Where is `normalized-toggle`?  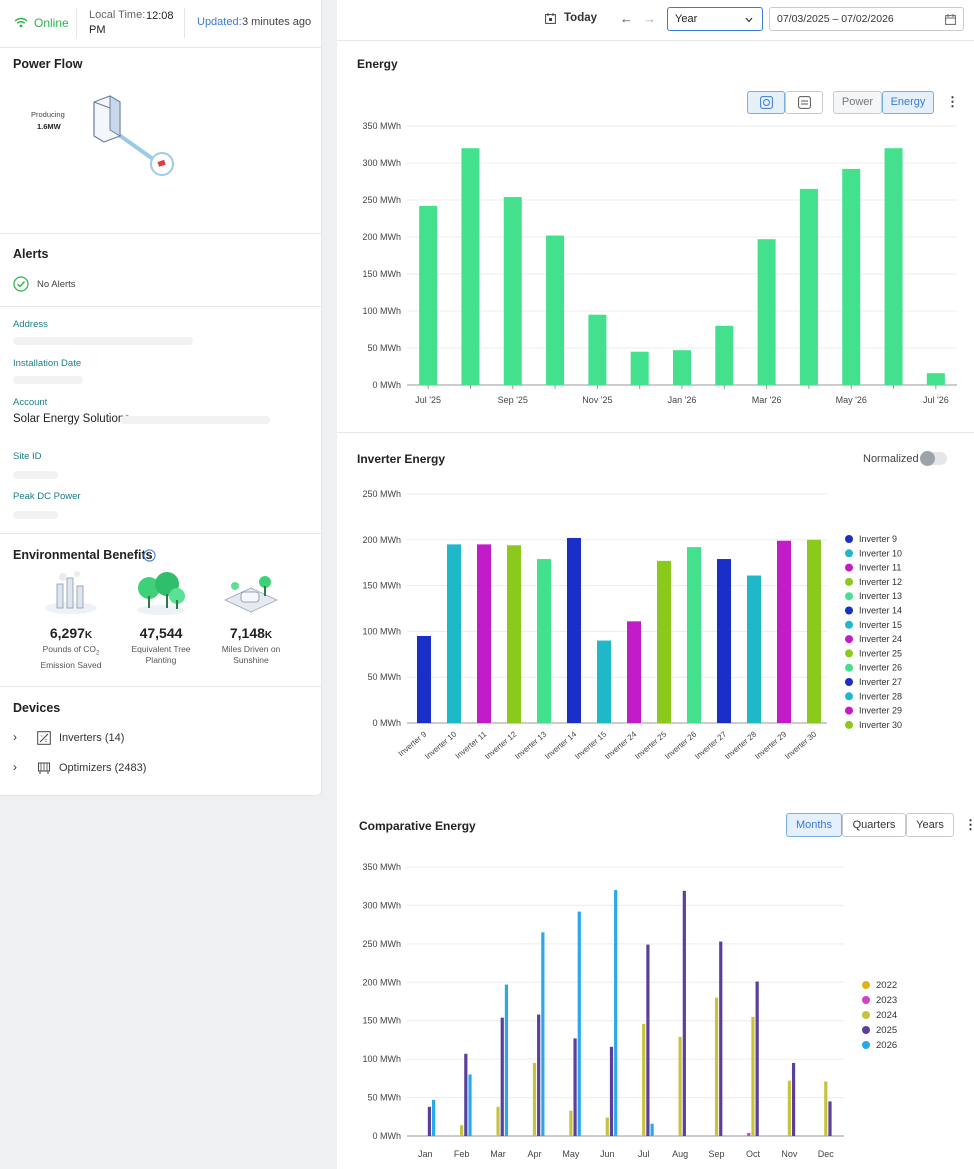 normalized-toggle is located at coordinates (933, 458).